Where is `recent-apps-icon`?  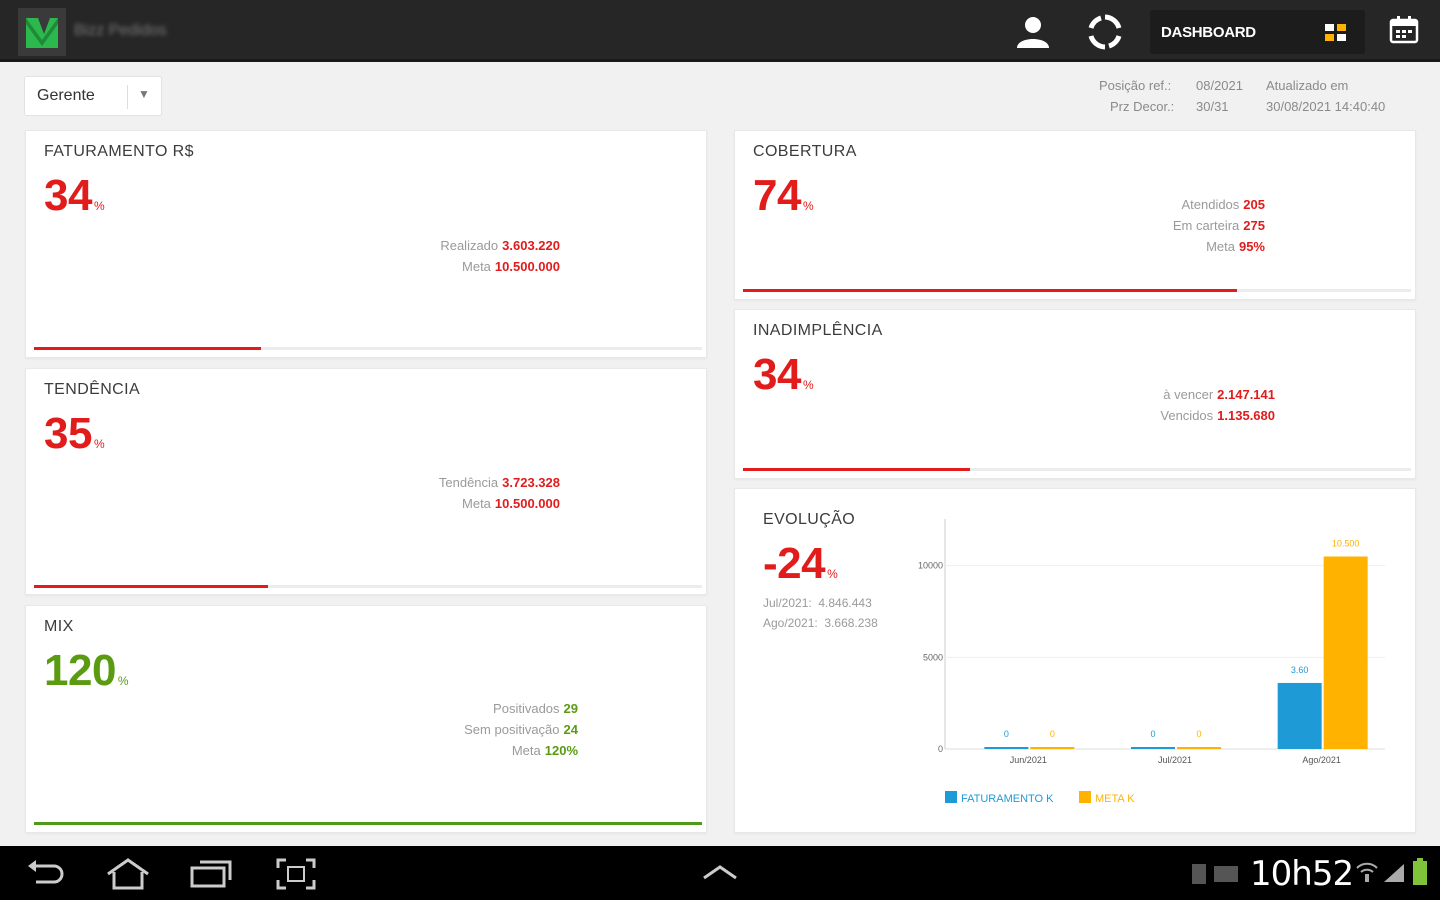
recent-apps-icon is located at coordinates (212, 873).